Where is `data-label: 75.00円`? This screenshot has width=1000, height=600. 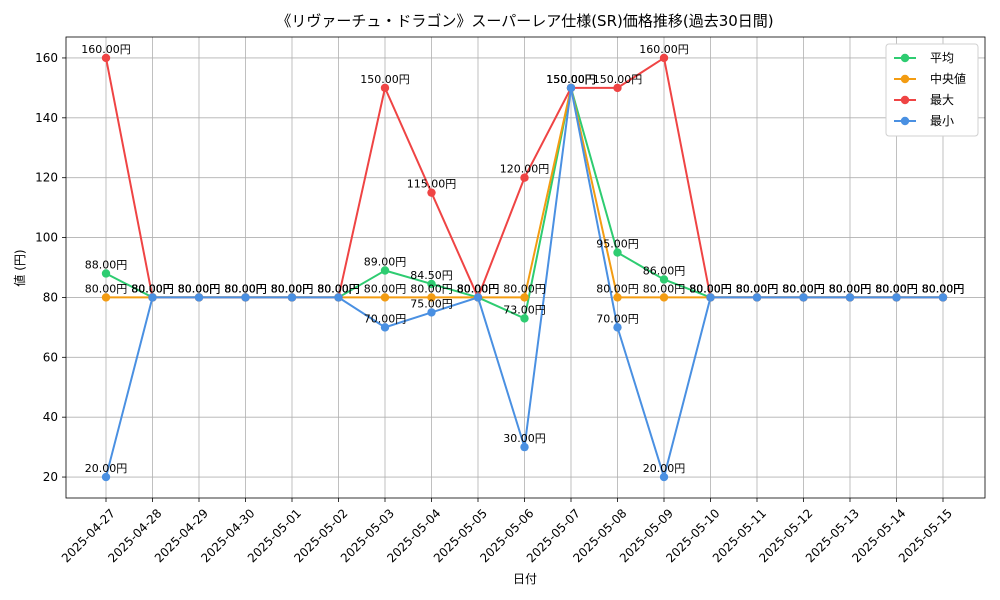 data-label: 75.00円 is located at coordinates (431, 303).